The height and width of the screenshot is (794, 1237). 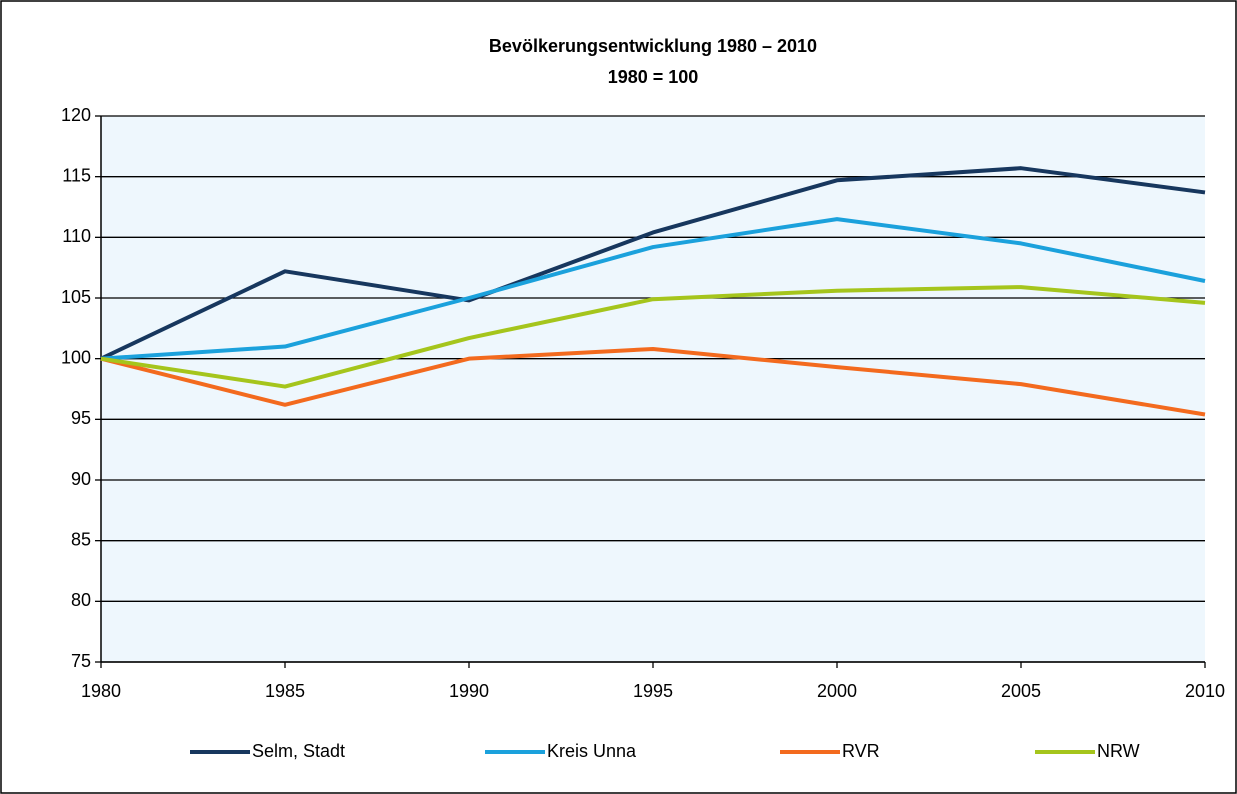 What do you see at coordinates (81, 539) in the screenshot?
I see `y-tick-label: 85` at bounding box center [81, 539].